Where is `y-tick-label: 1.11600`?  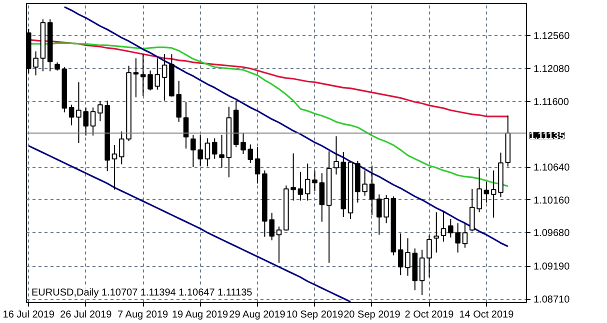 y-tick-label: 1.11600 is located at coordinates (552, 102).